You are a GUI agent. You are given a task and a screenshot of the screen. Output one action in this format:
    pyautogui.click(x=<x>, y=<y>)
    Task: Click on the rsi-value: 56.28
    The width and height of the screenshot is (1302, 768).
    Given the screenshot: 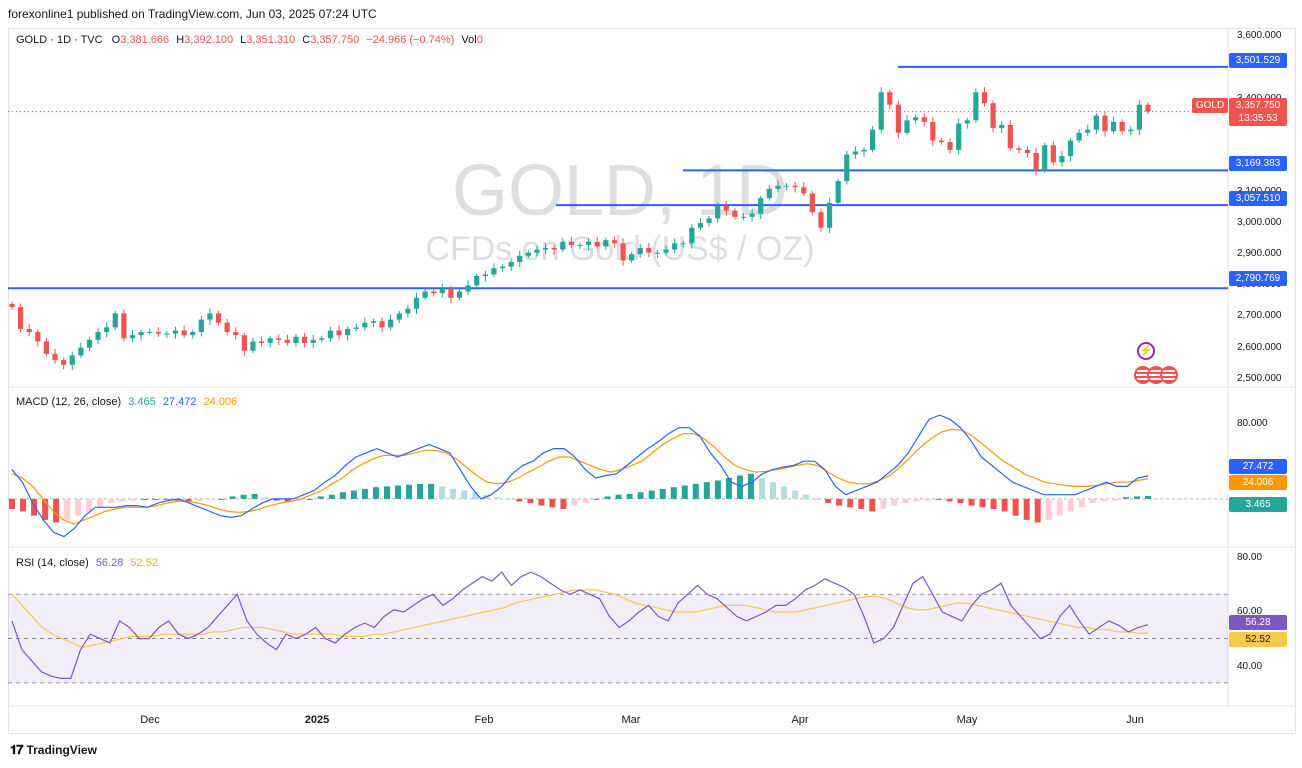 What is the action you would take?
    pyautogui.click(x=109, y=563)
    